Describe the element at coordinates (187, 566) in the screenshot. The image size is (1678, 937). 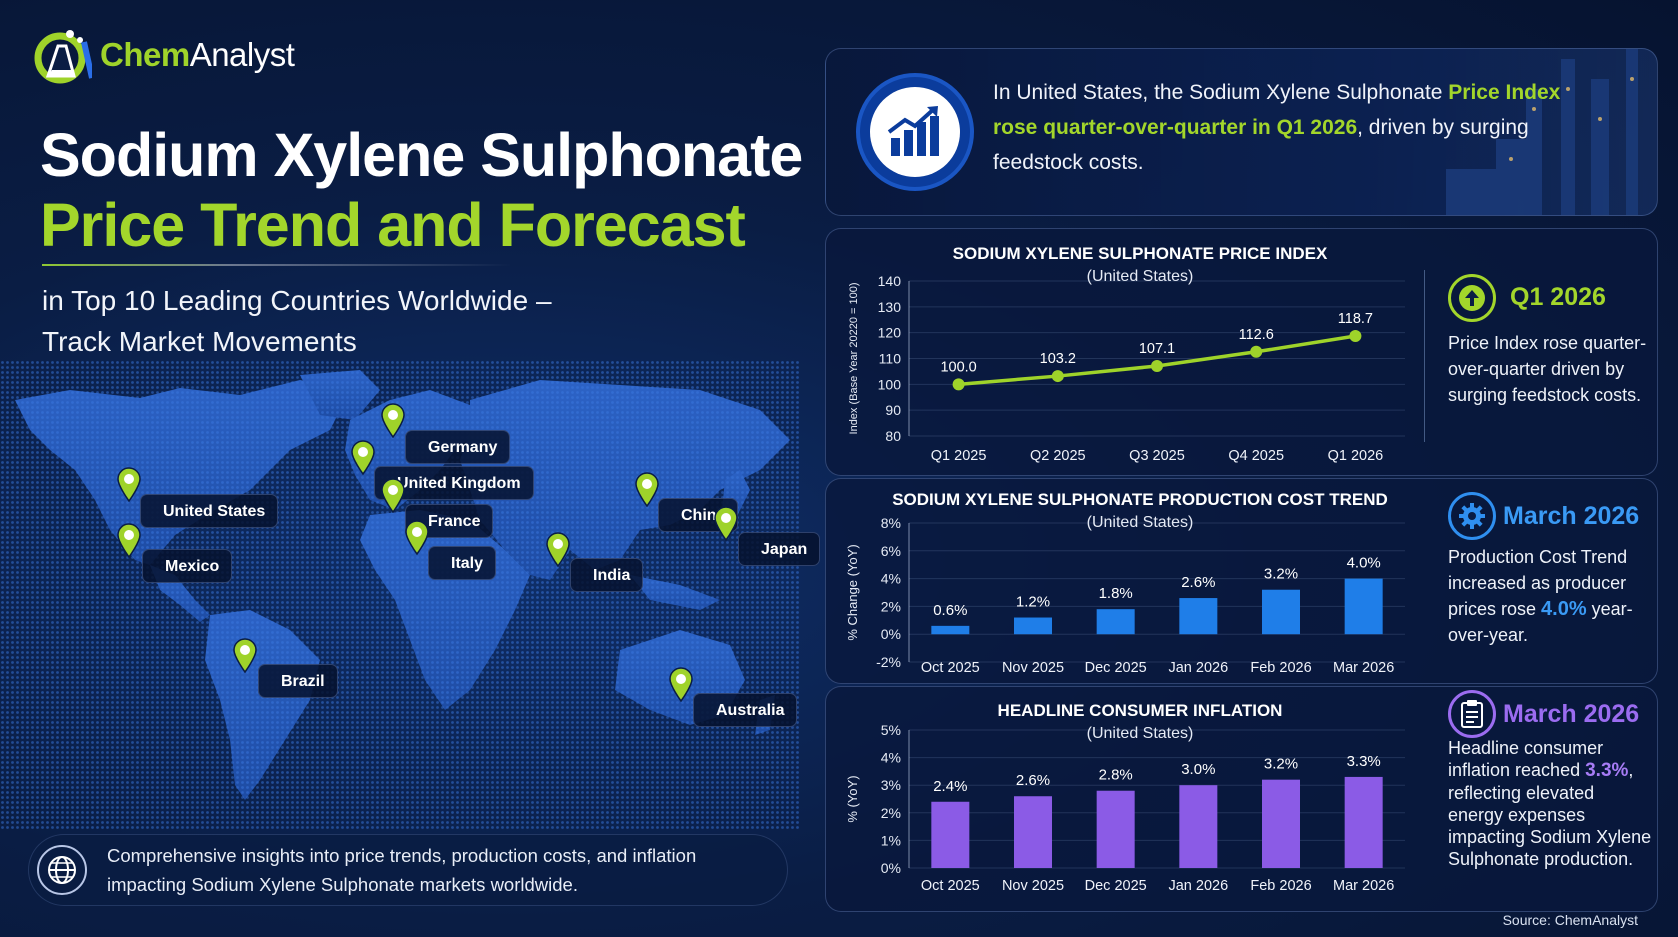
I see `map-label-mexico: Mexico` at that location.